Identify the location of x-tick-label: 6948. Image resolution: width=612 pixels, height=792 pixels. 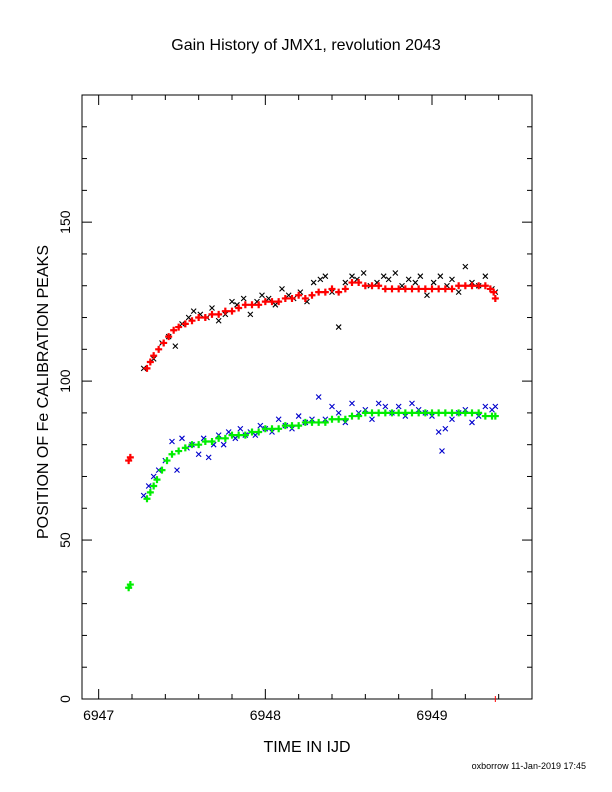
(265, 715).